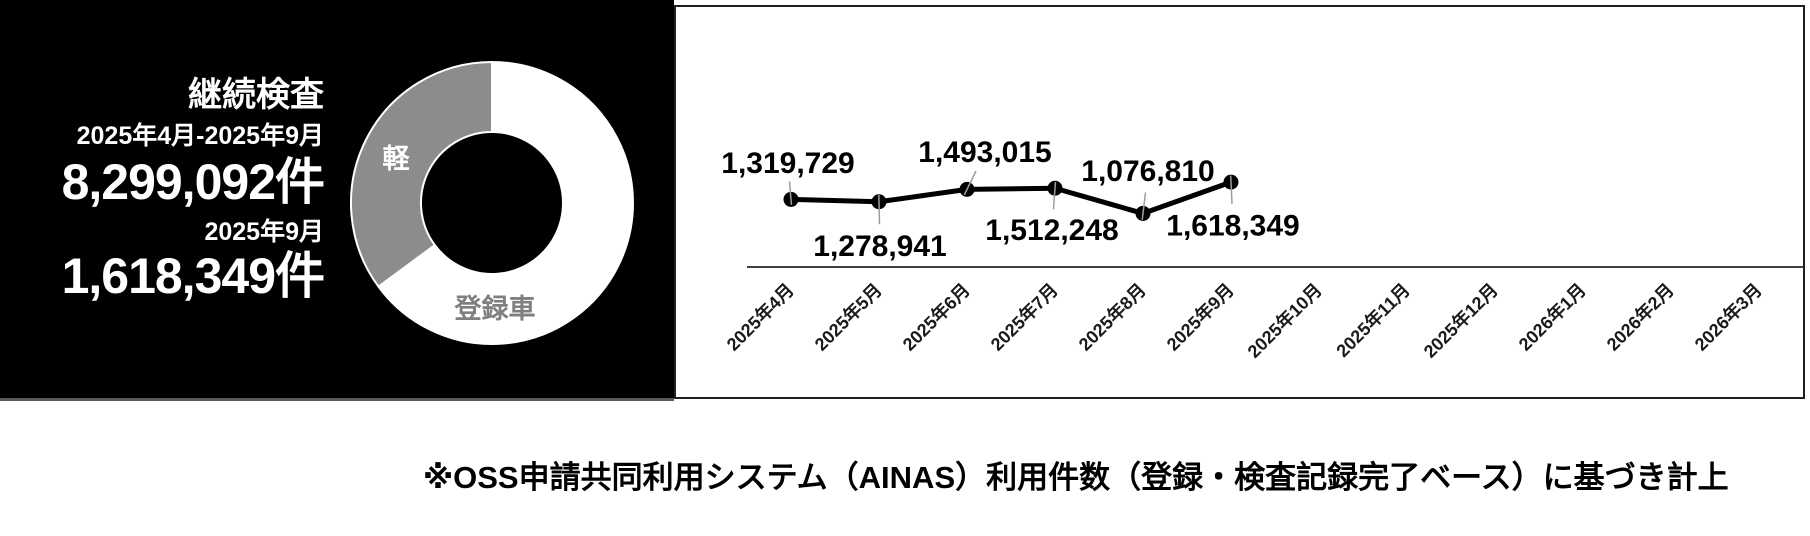  What do you see at coordinates (193, 276) in the screenshot?
I see `summary-month-total: 1,618,349件` at bounding box center [193, 276].